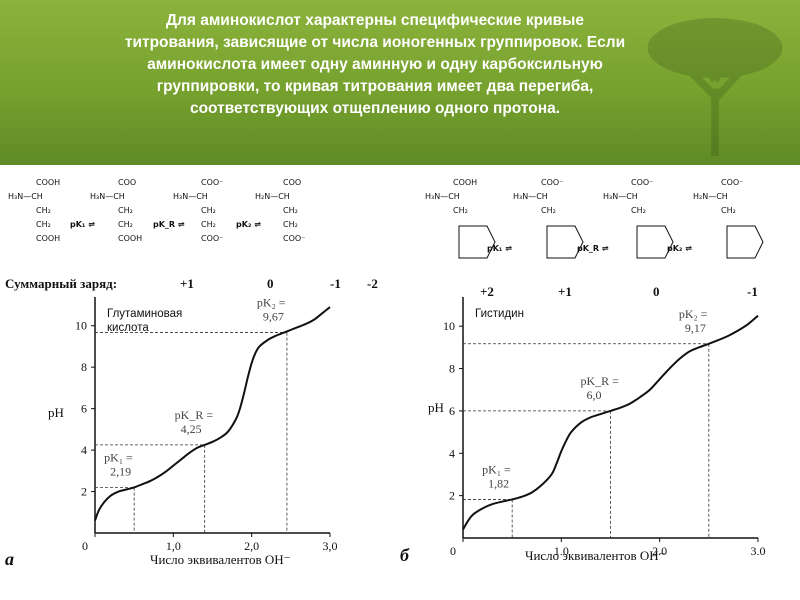 This screenshot has height=600, width=800. I want to click on pk-value: 9,17, so click(695, 328).